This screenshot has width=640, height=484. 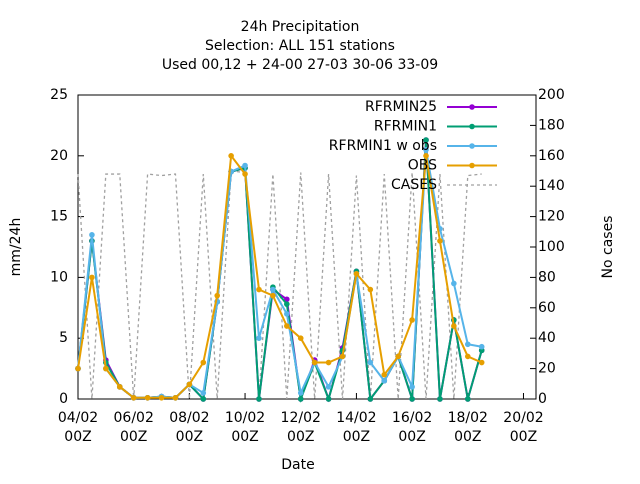 I want to click on y2-tick-label: 140, so click(x=551, y=186).